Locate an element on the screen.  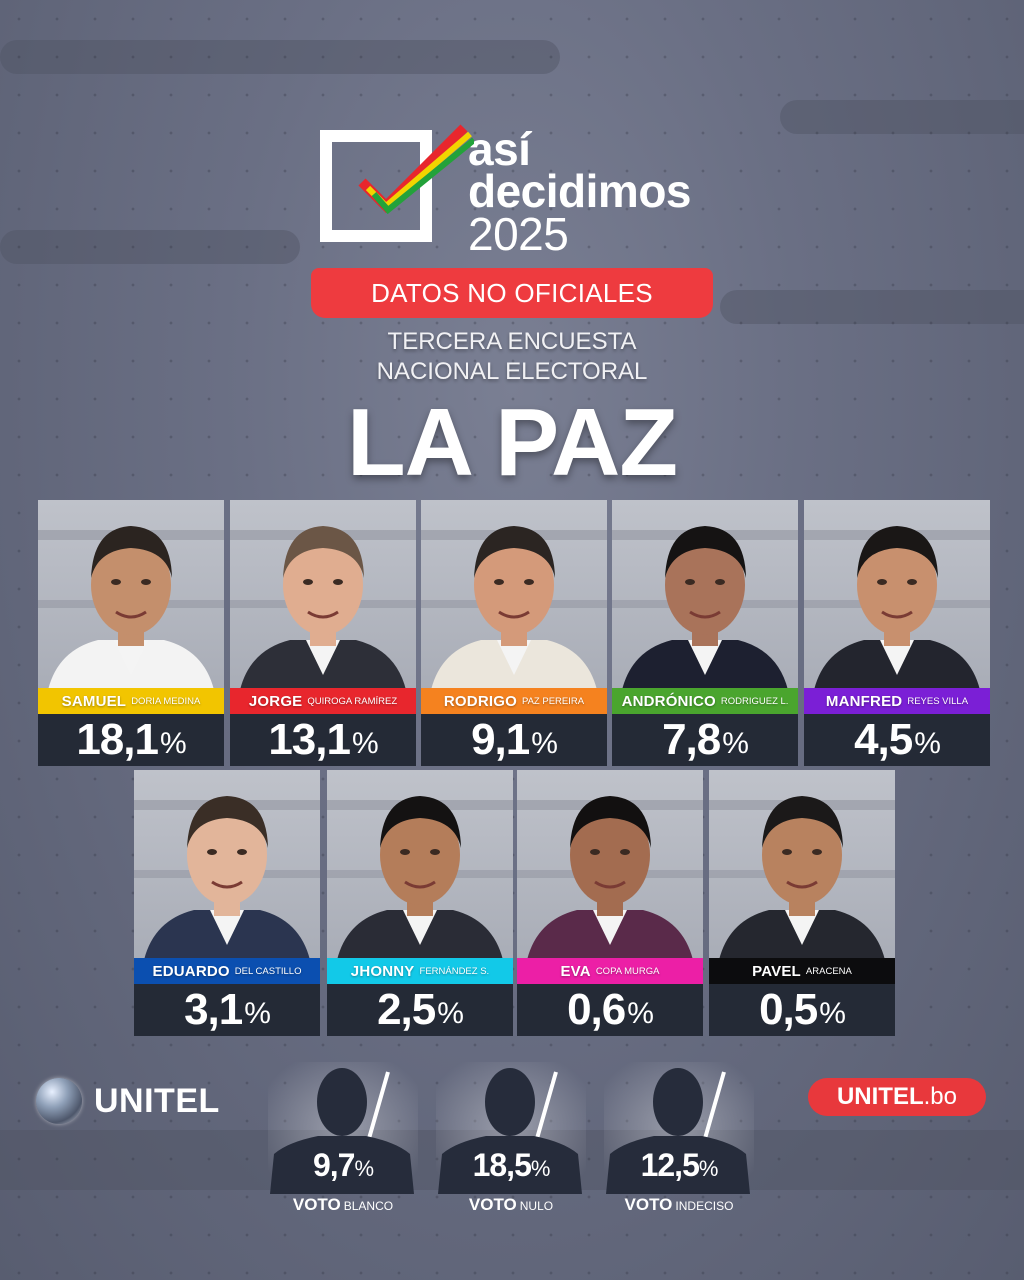
unitel-logo-text: UNITEL is located at coordinates (157, 1100).